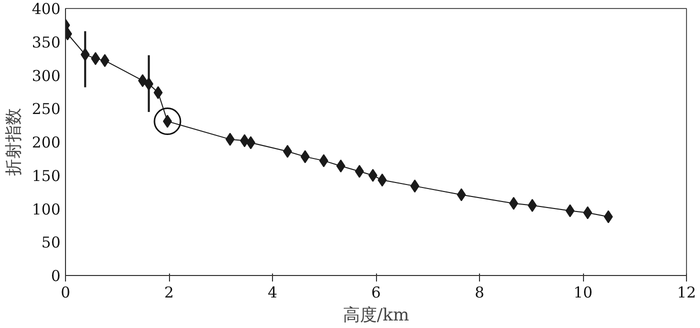  I want to click on y-tick-label: 150, so click(46, 175).